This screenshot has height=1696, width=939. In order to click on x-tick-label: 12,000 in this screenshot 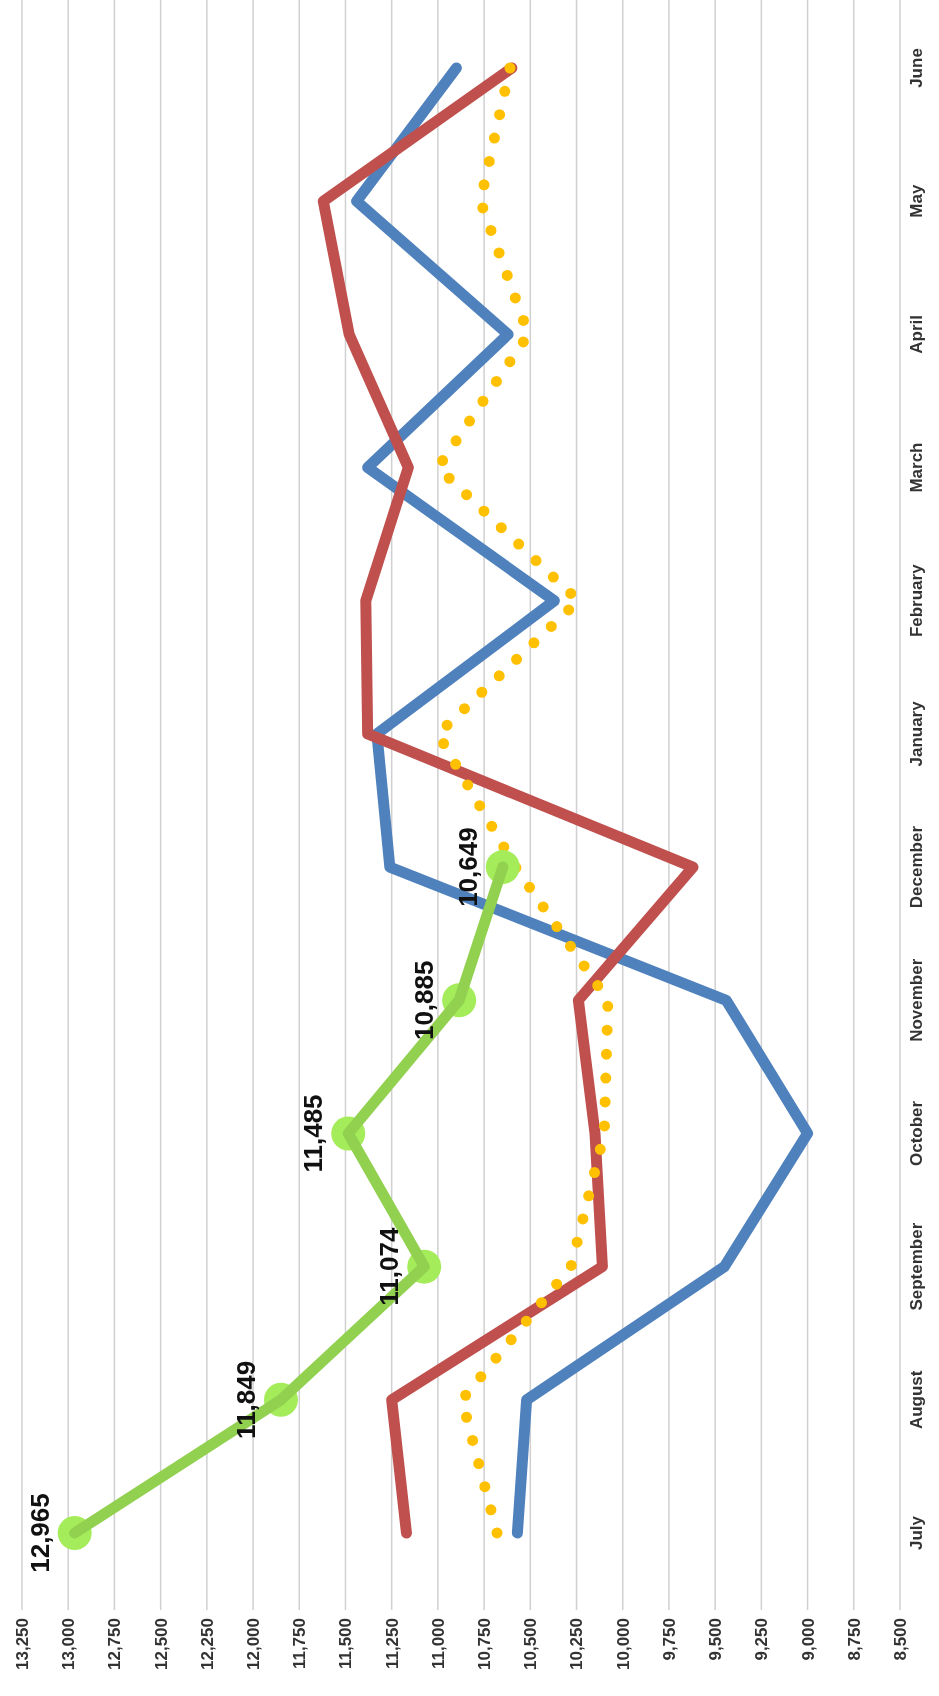, I will do `click(253, 1644)`.